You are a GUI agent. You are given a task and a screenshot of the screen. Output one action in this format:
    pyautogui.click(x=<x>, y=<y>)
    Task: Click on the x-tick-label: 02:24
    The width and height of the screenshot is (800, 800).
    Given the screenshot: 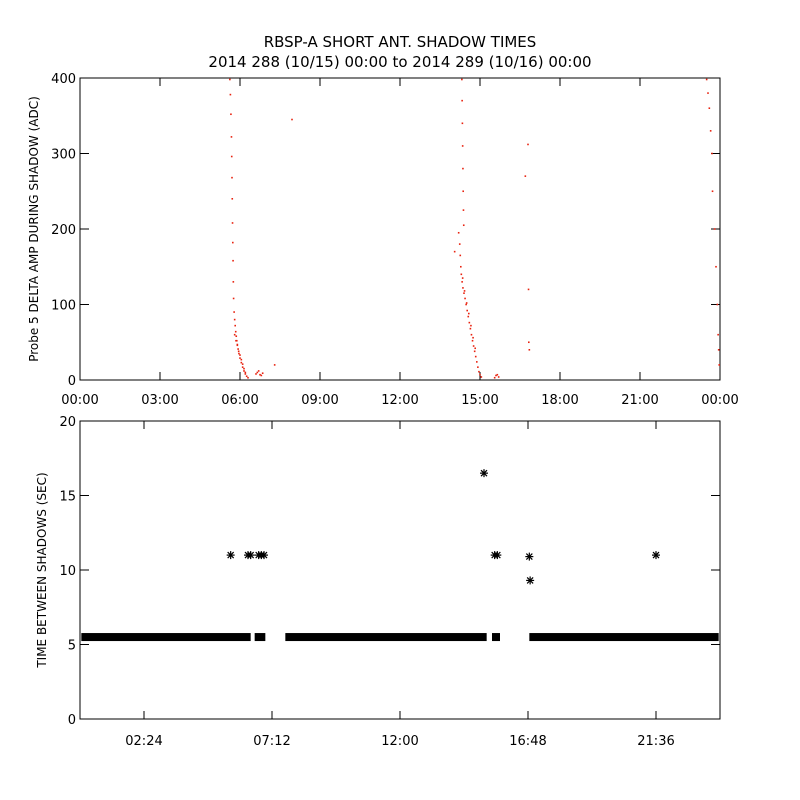 What is the action you would take?
    pyautogui.click(x=143, y=741)
    